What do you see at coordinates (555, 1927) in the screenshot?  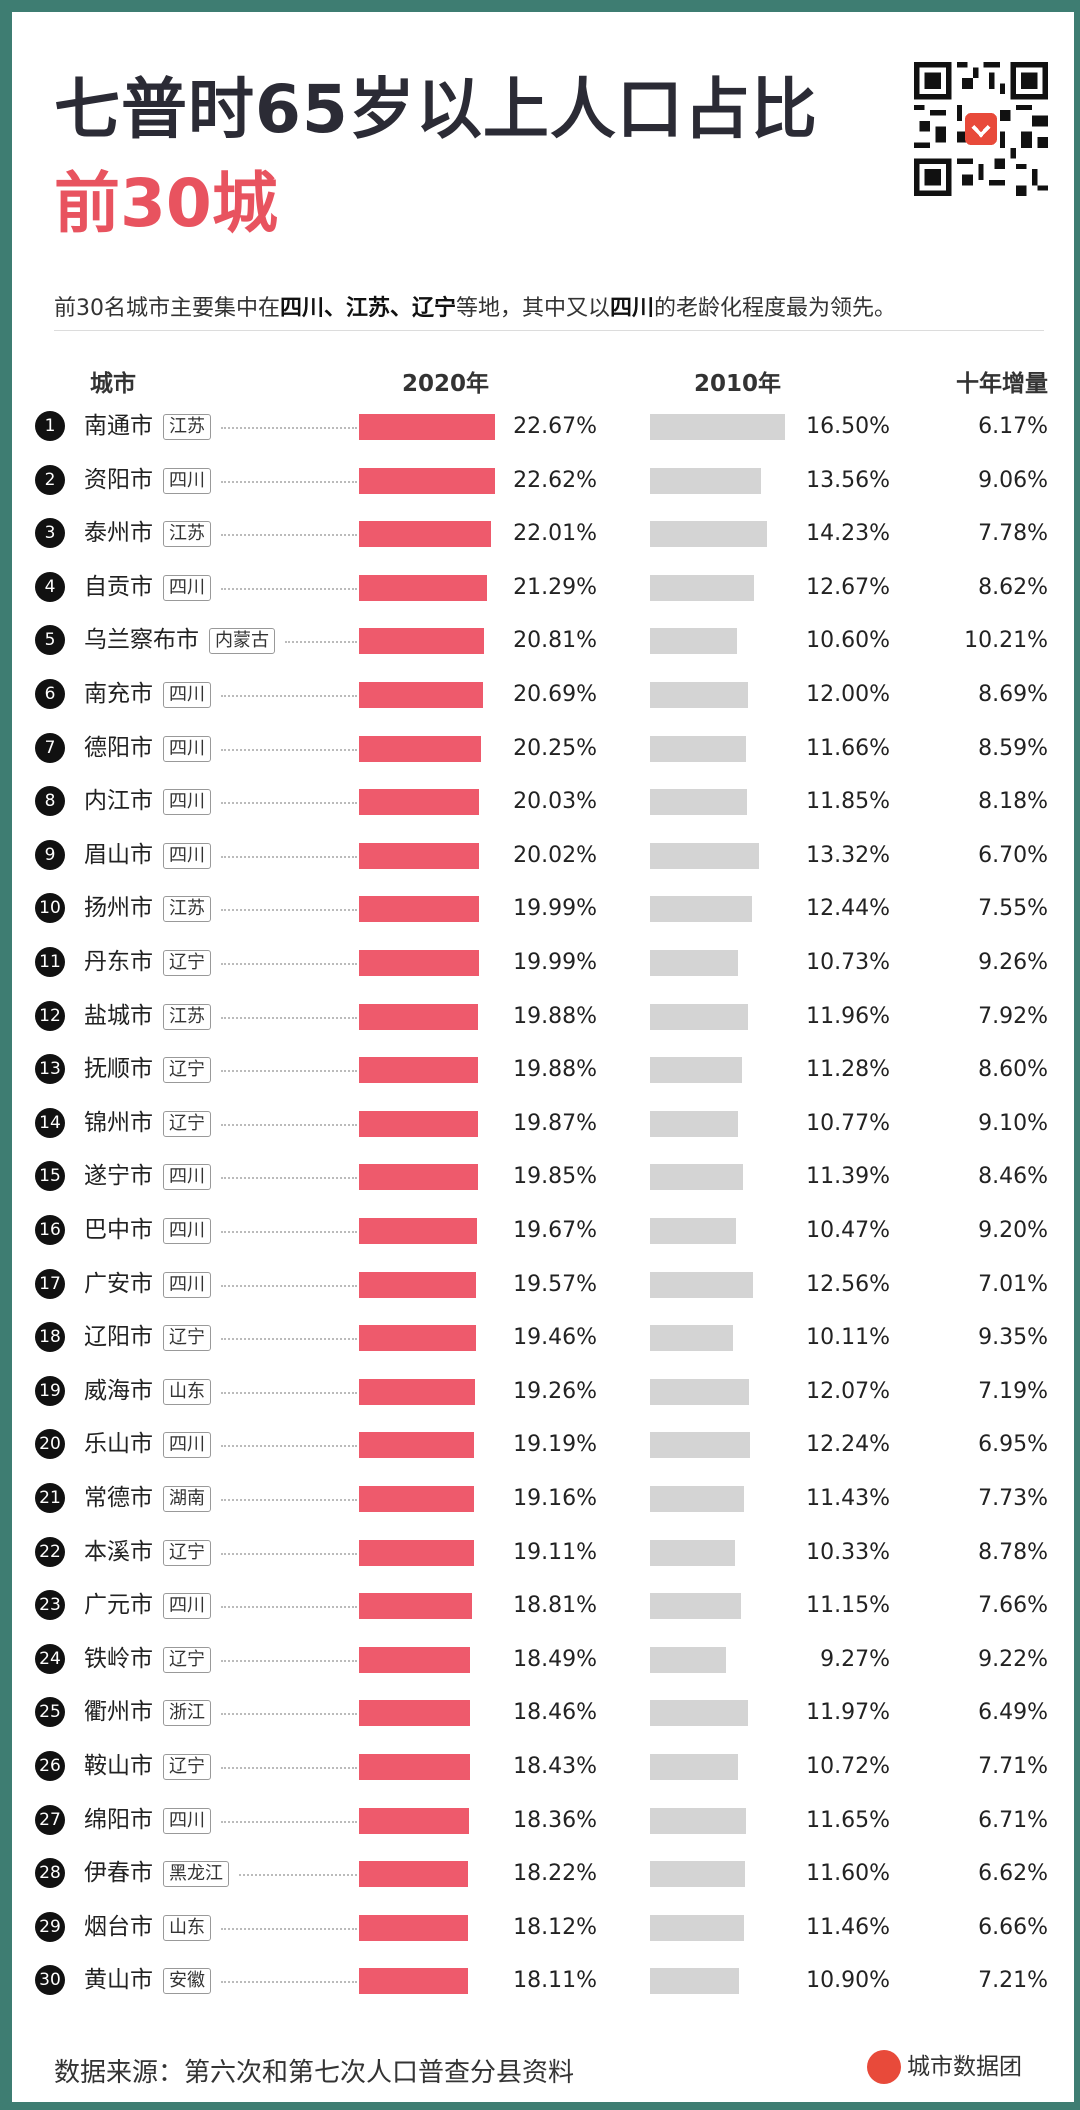 I see `value-2020: 18.12%` at bounding box center [555, 1927].